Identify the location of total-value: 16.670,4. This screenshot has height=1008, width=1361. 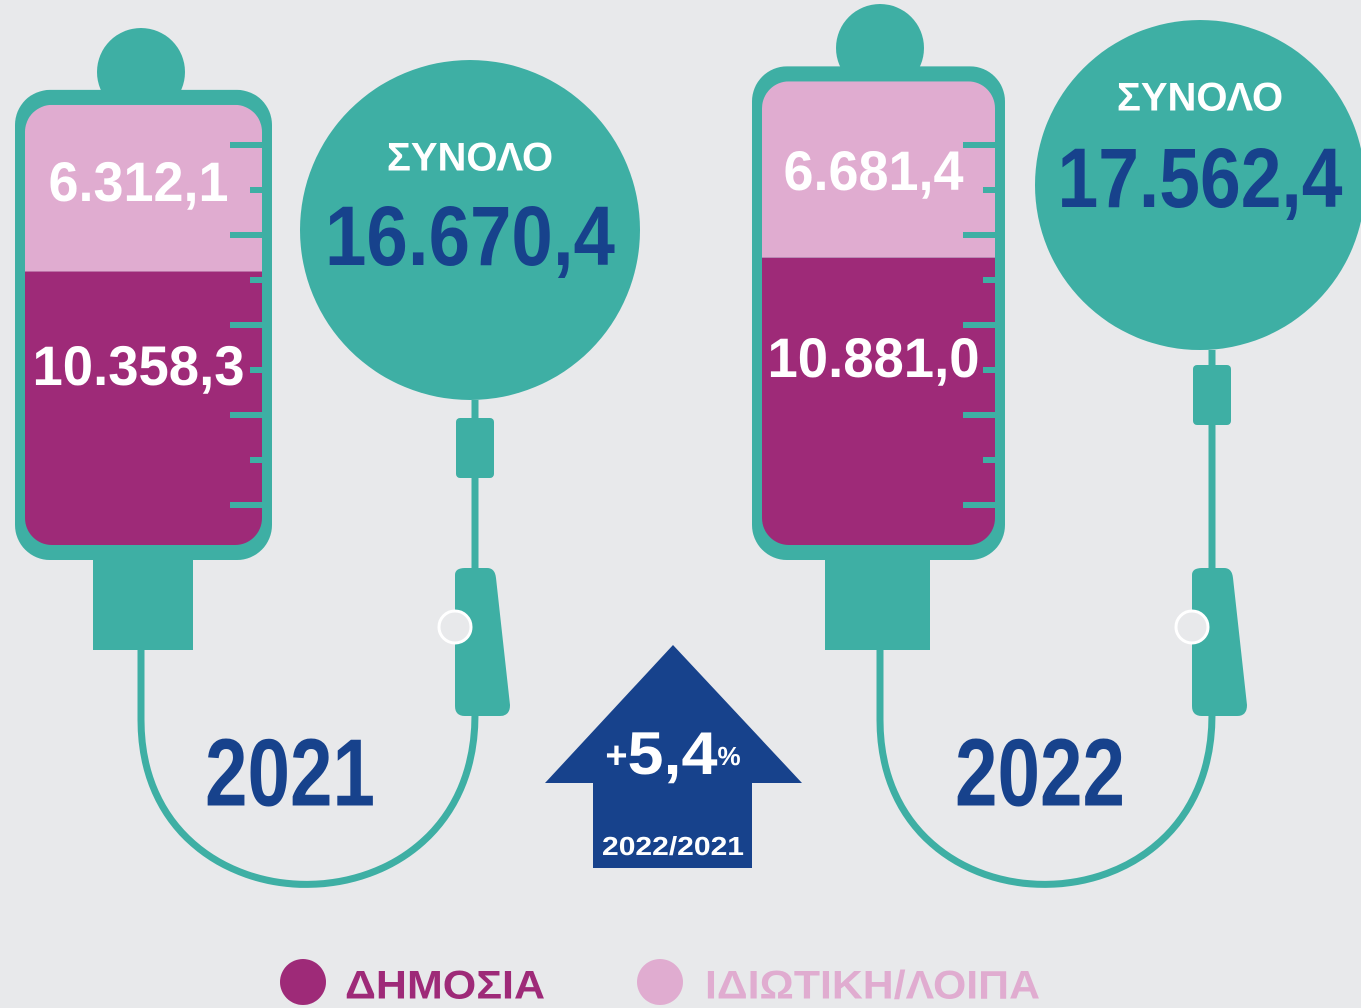
(470, 236).